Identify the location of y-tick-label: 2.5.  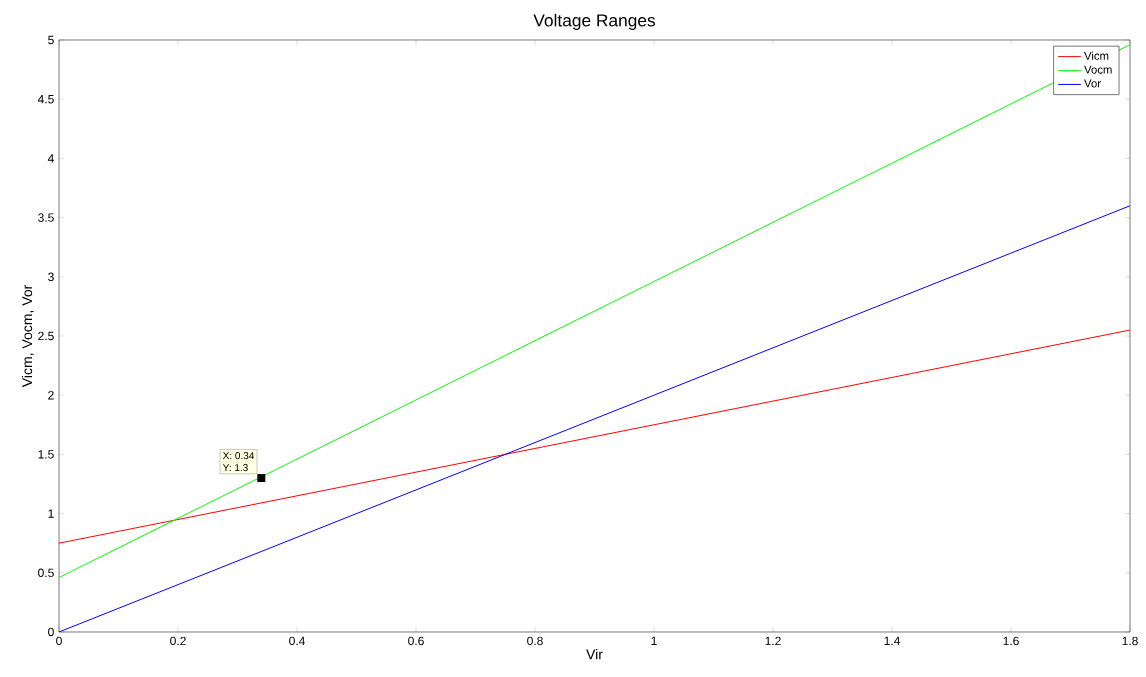
(46, 336).